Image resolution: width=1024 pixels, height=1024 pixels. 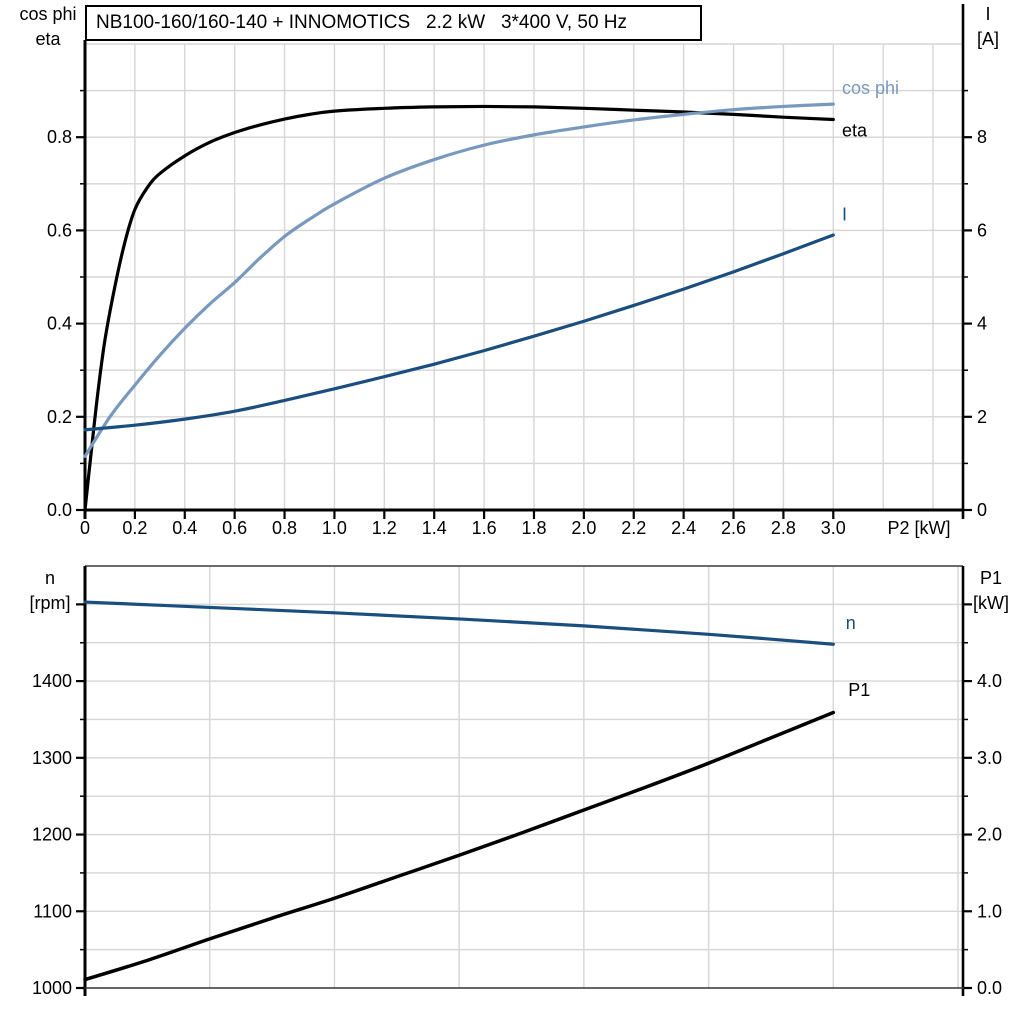 I want to click on left-axis-tick-label: 0.6, so click(x=59, y=230).